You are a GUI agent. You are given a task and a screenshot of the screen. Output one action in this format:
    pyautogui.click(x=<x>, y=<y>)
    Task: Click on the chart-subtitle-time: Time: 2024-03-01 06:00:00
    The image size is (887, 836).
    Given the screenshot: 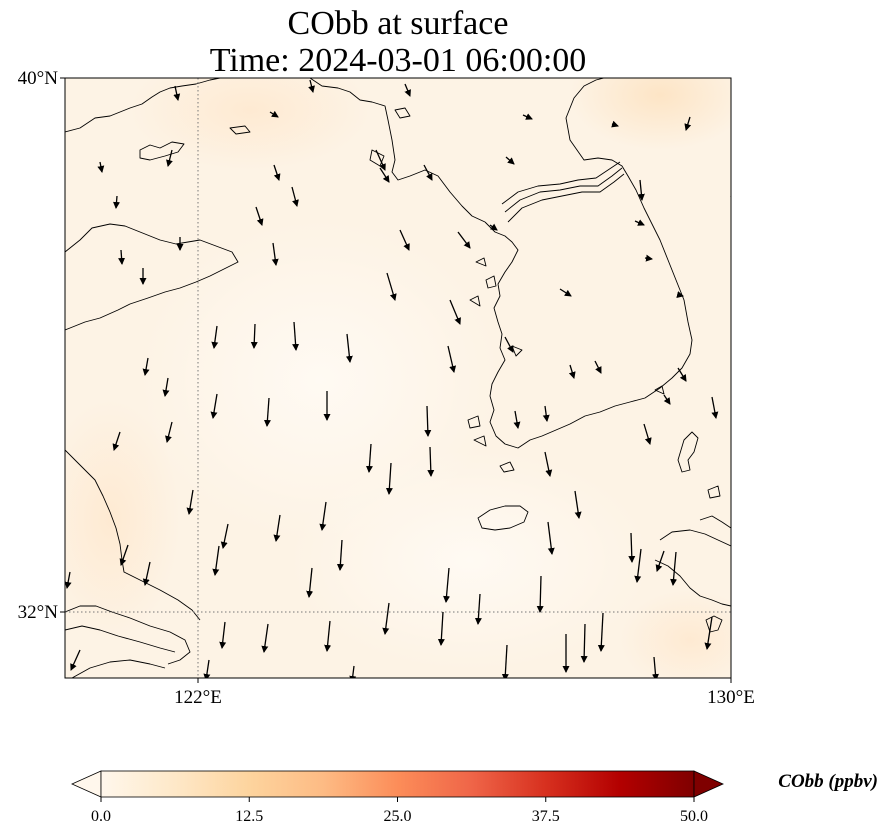 What is the action you would take?
    pyautogui.click(x=398, y=60)
    